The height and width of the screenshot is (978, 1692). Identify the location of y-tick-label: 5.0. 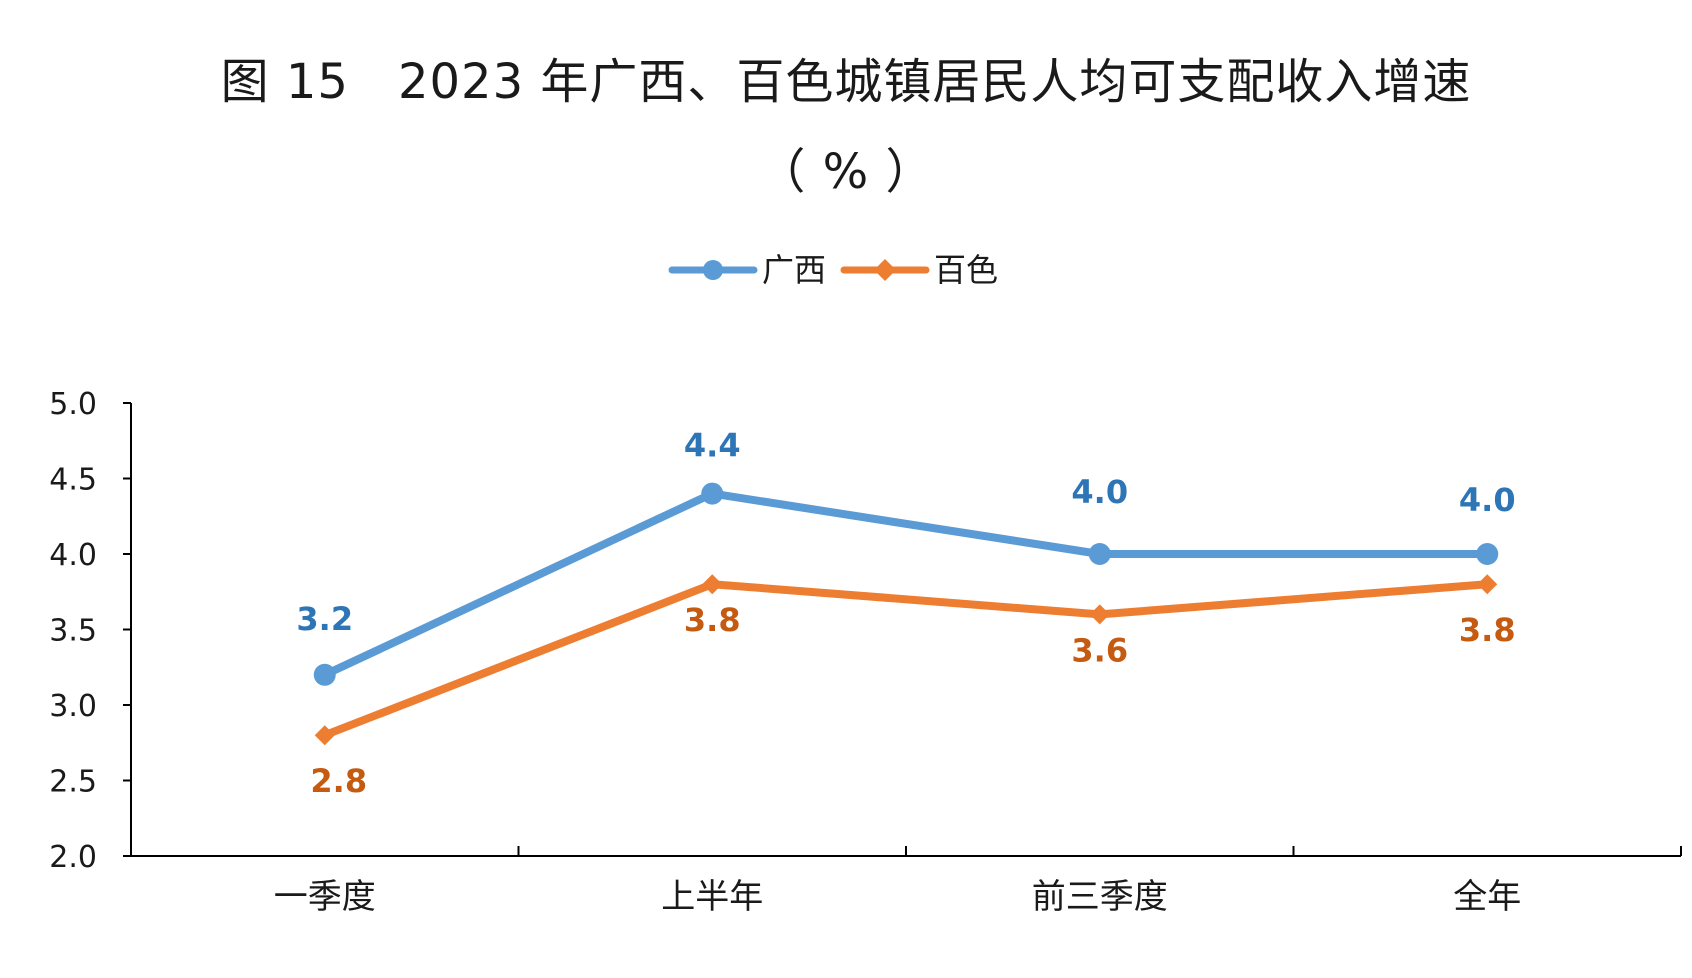
(73, 404).